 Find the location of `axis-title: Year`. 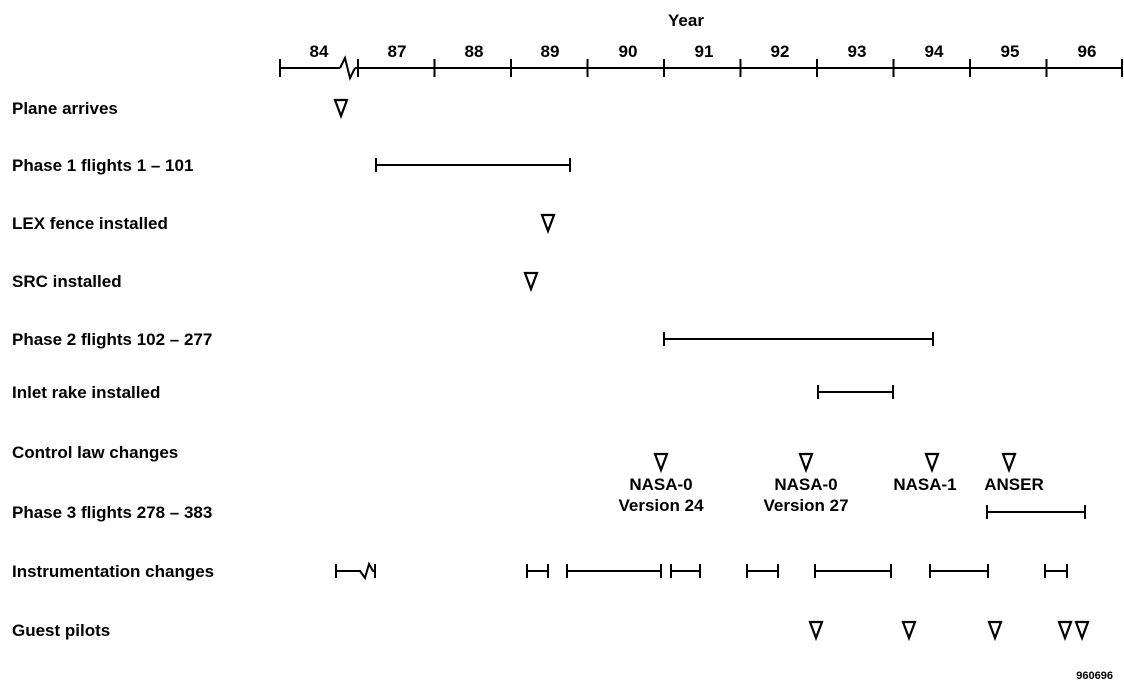

axis-title: Year is located at coordinates (686, 20).